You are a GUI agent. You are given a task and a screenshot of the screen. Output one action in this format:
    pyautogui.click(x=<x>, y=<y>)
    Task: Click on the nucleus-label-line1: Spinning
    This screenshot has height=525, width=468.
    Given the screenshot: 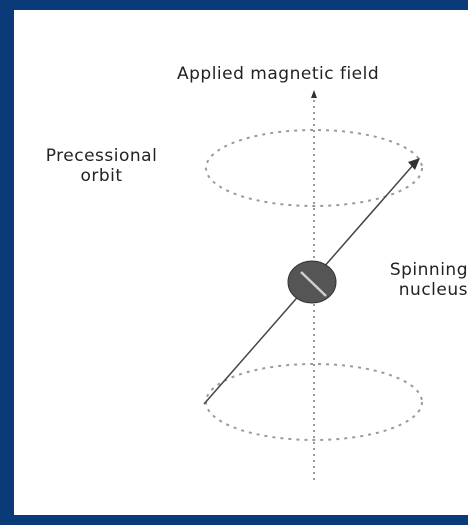 What is the action you would take?
    pyautogui.click(x=428, y=270)
    